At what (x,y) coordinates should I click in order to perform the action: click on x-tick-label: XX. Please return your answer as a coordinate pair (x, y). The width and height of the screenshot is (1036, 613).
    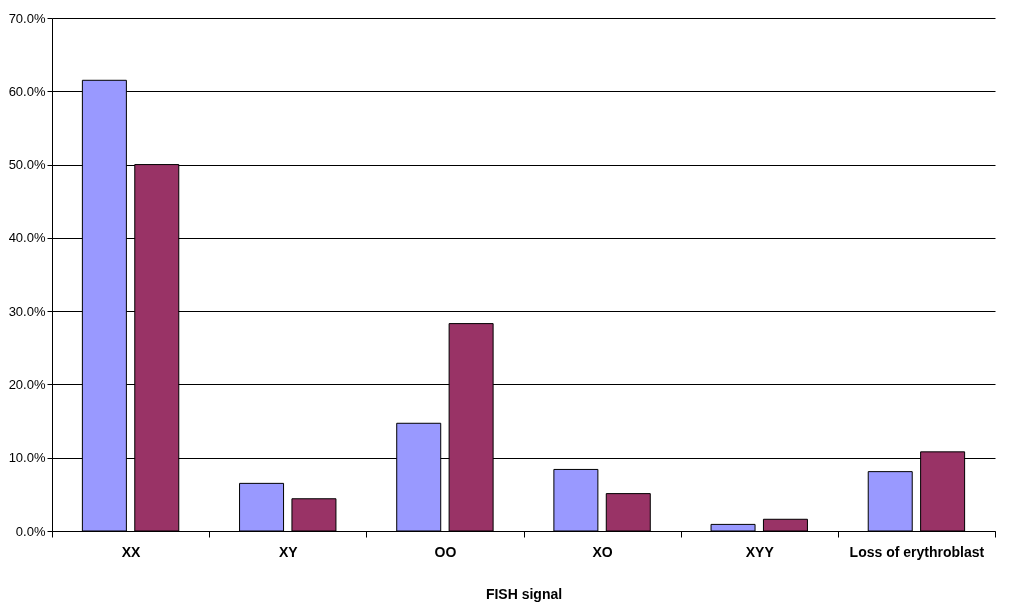
    Looking at the image, I should click on (131, 551).